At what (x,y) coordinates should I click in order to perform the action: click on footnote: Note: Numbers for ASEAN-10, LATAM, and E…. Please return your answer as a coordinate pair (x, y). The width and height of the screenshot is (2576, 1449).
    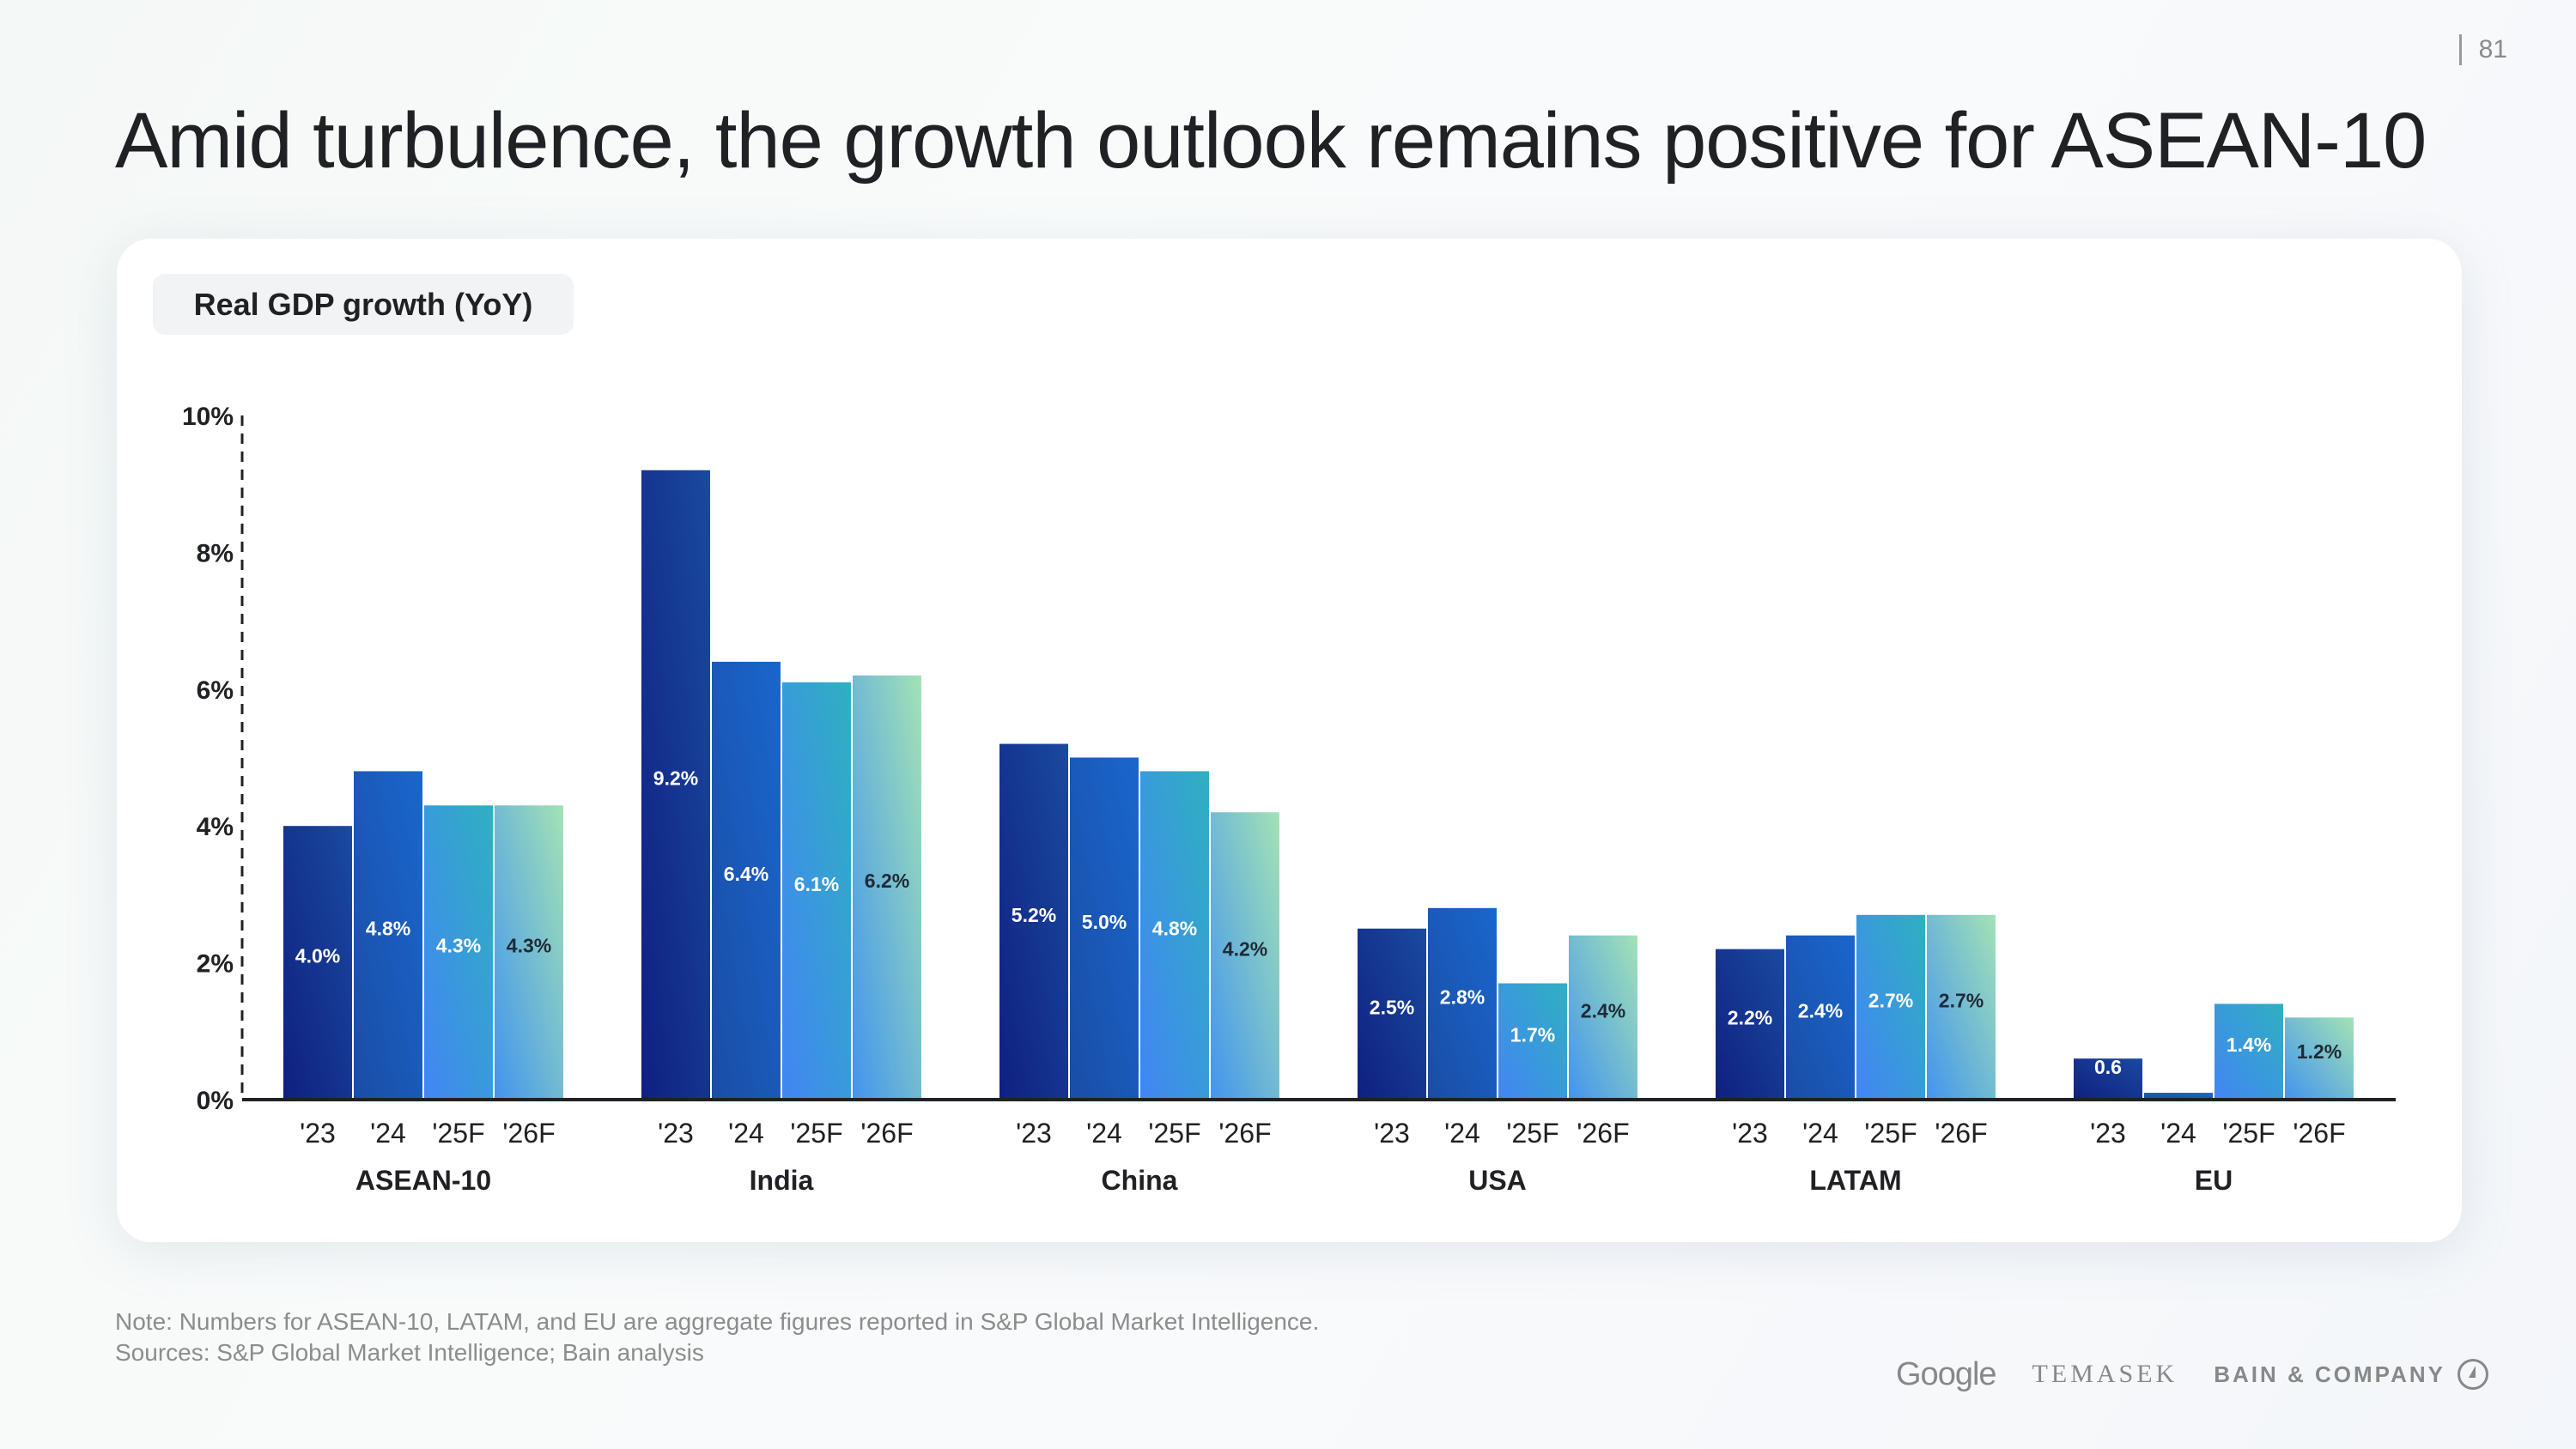
    Looking at the image, I should click on (717, 1337).